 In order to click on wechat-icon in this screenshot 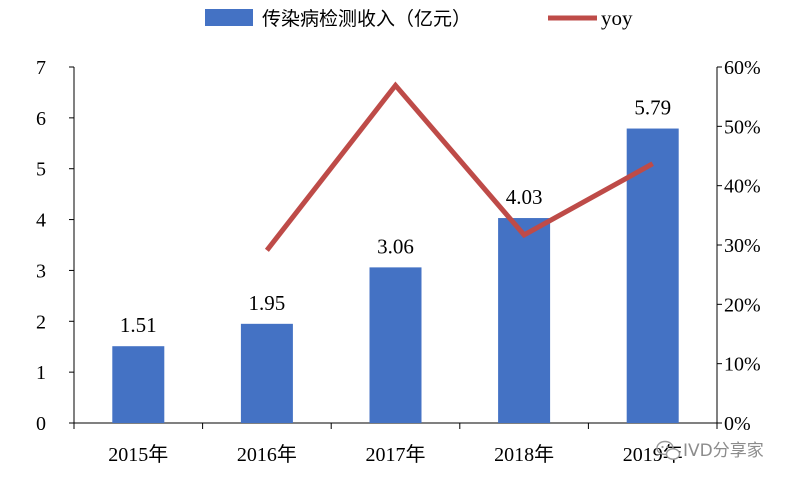, I will do `click(668, 450)`.